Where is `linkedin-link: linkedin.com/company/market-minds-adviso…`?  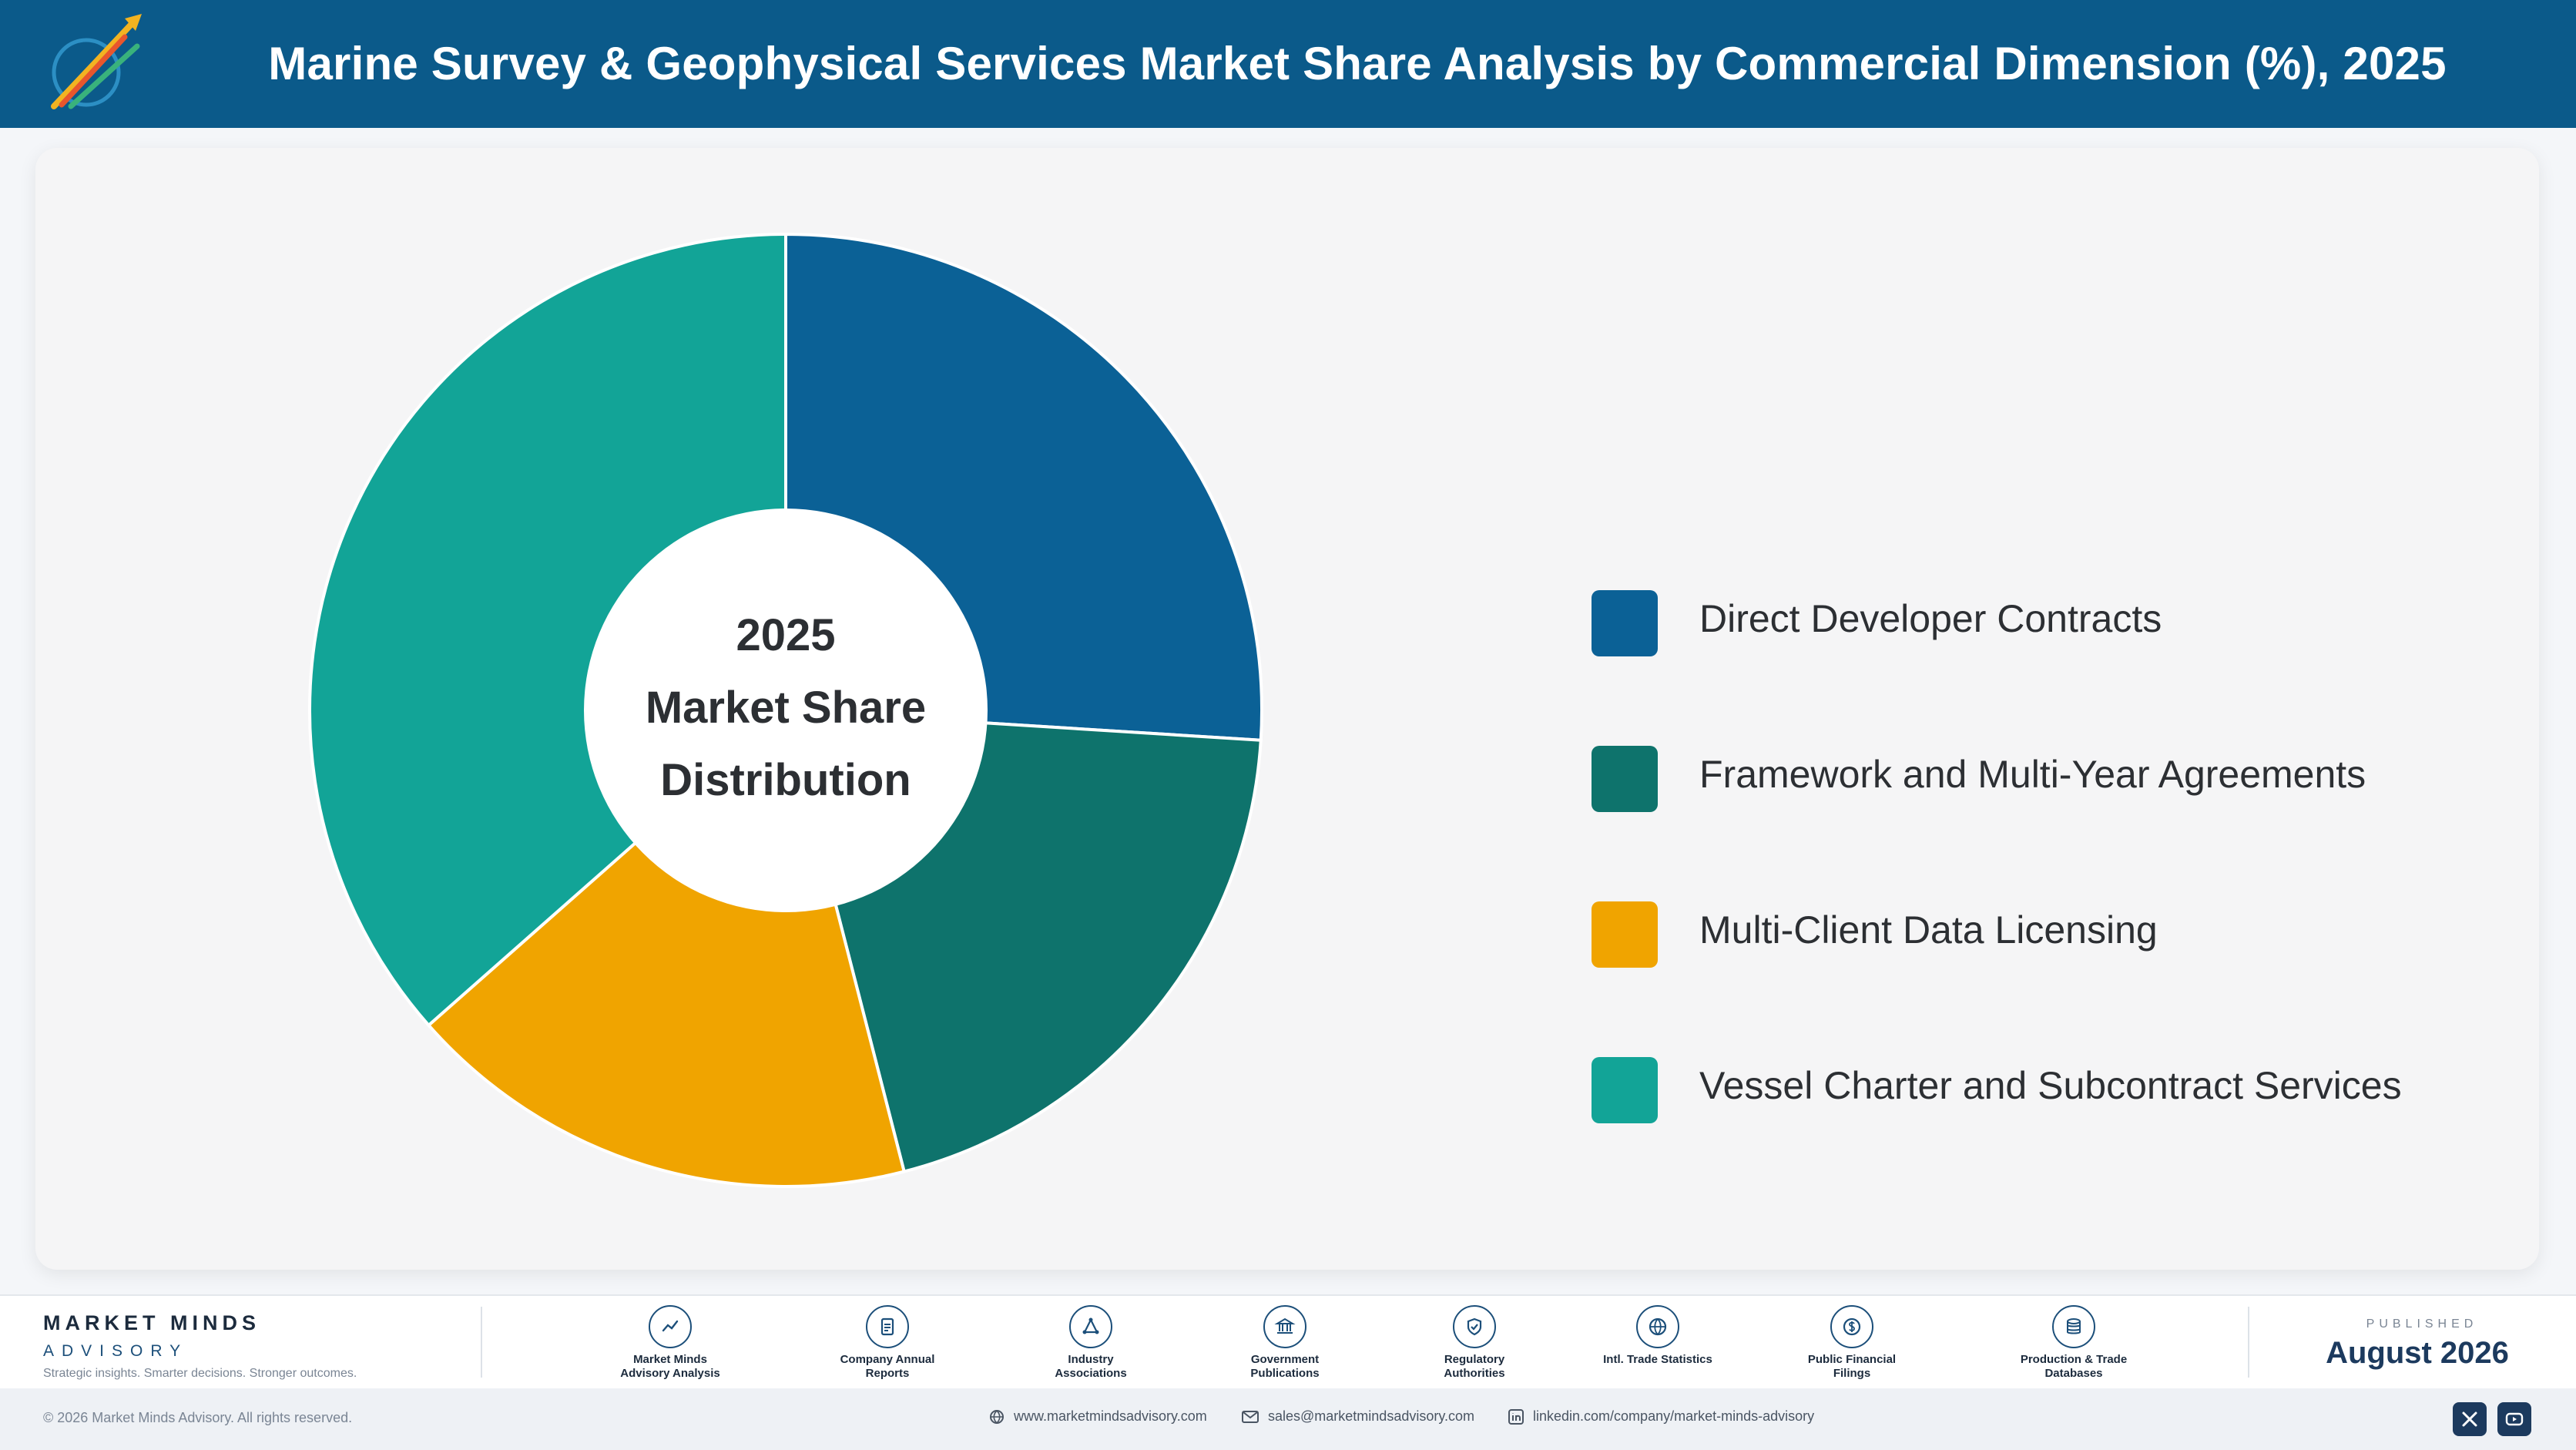 linkedin-link: linkedin.com/company/market-minds-adviso… is located at coordinates (1661, 1416).